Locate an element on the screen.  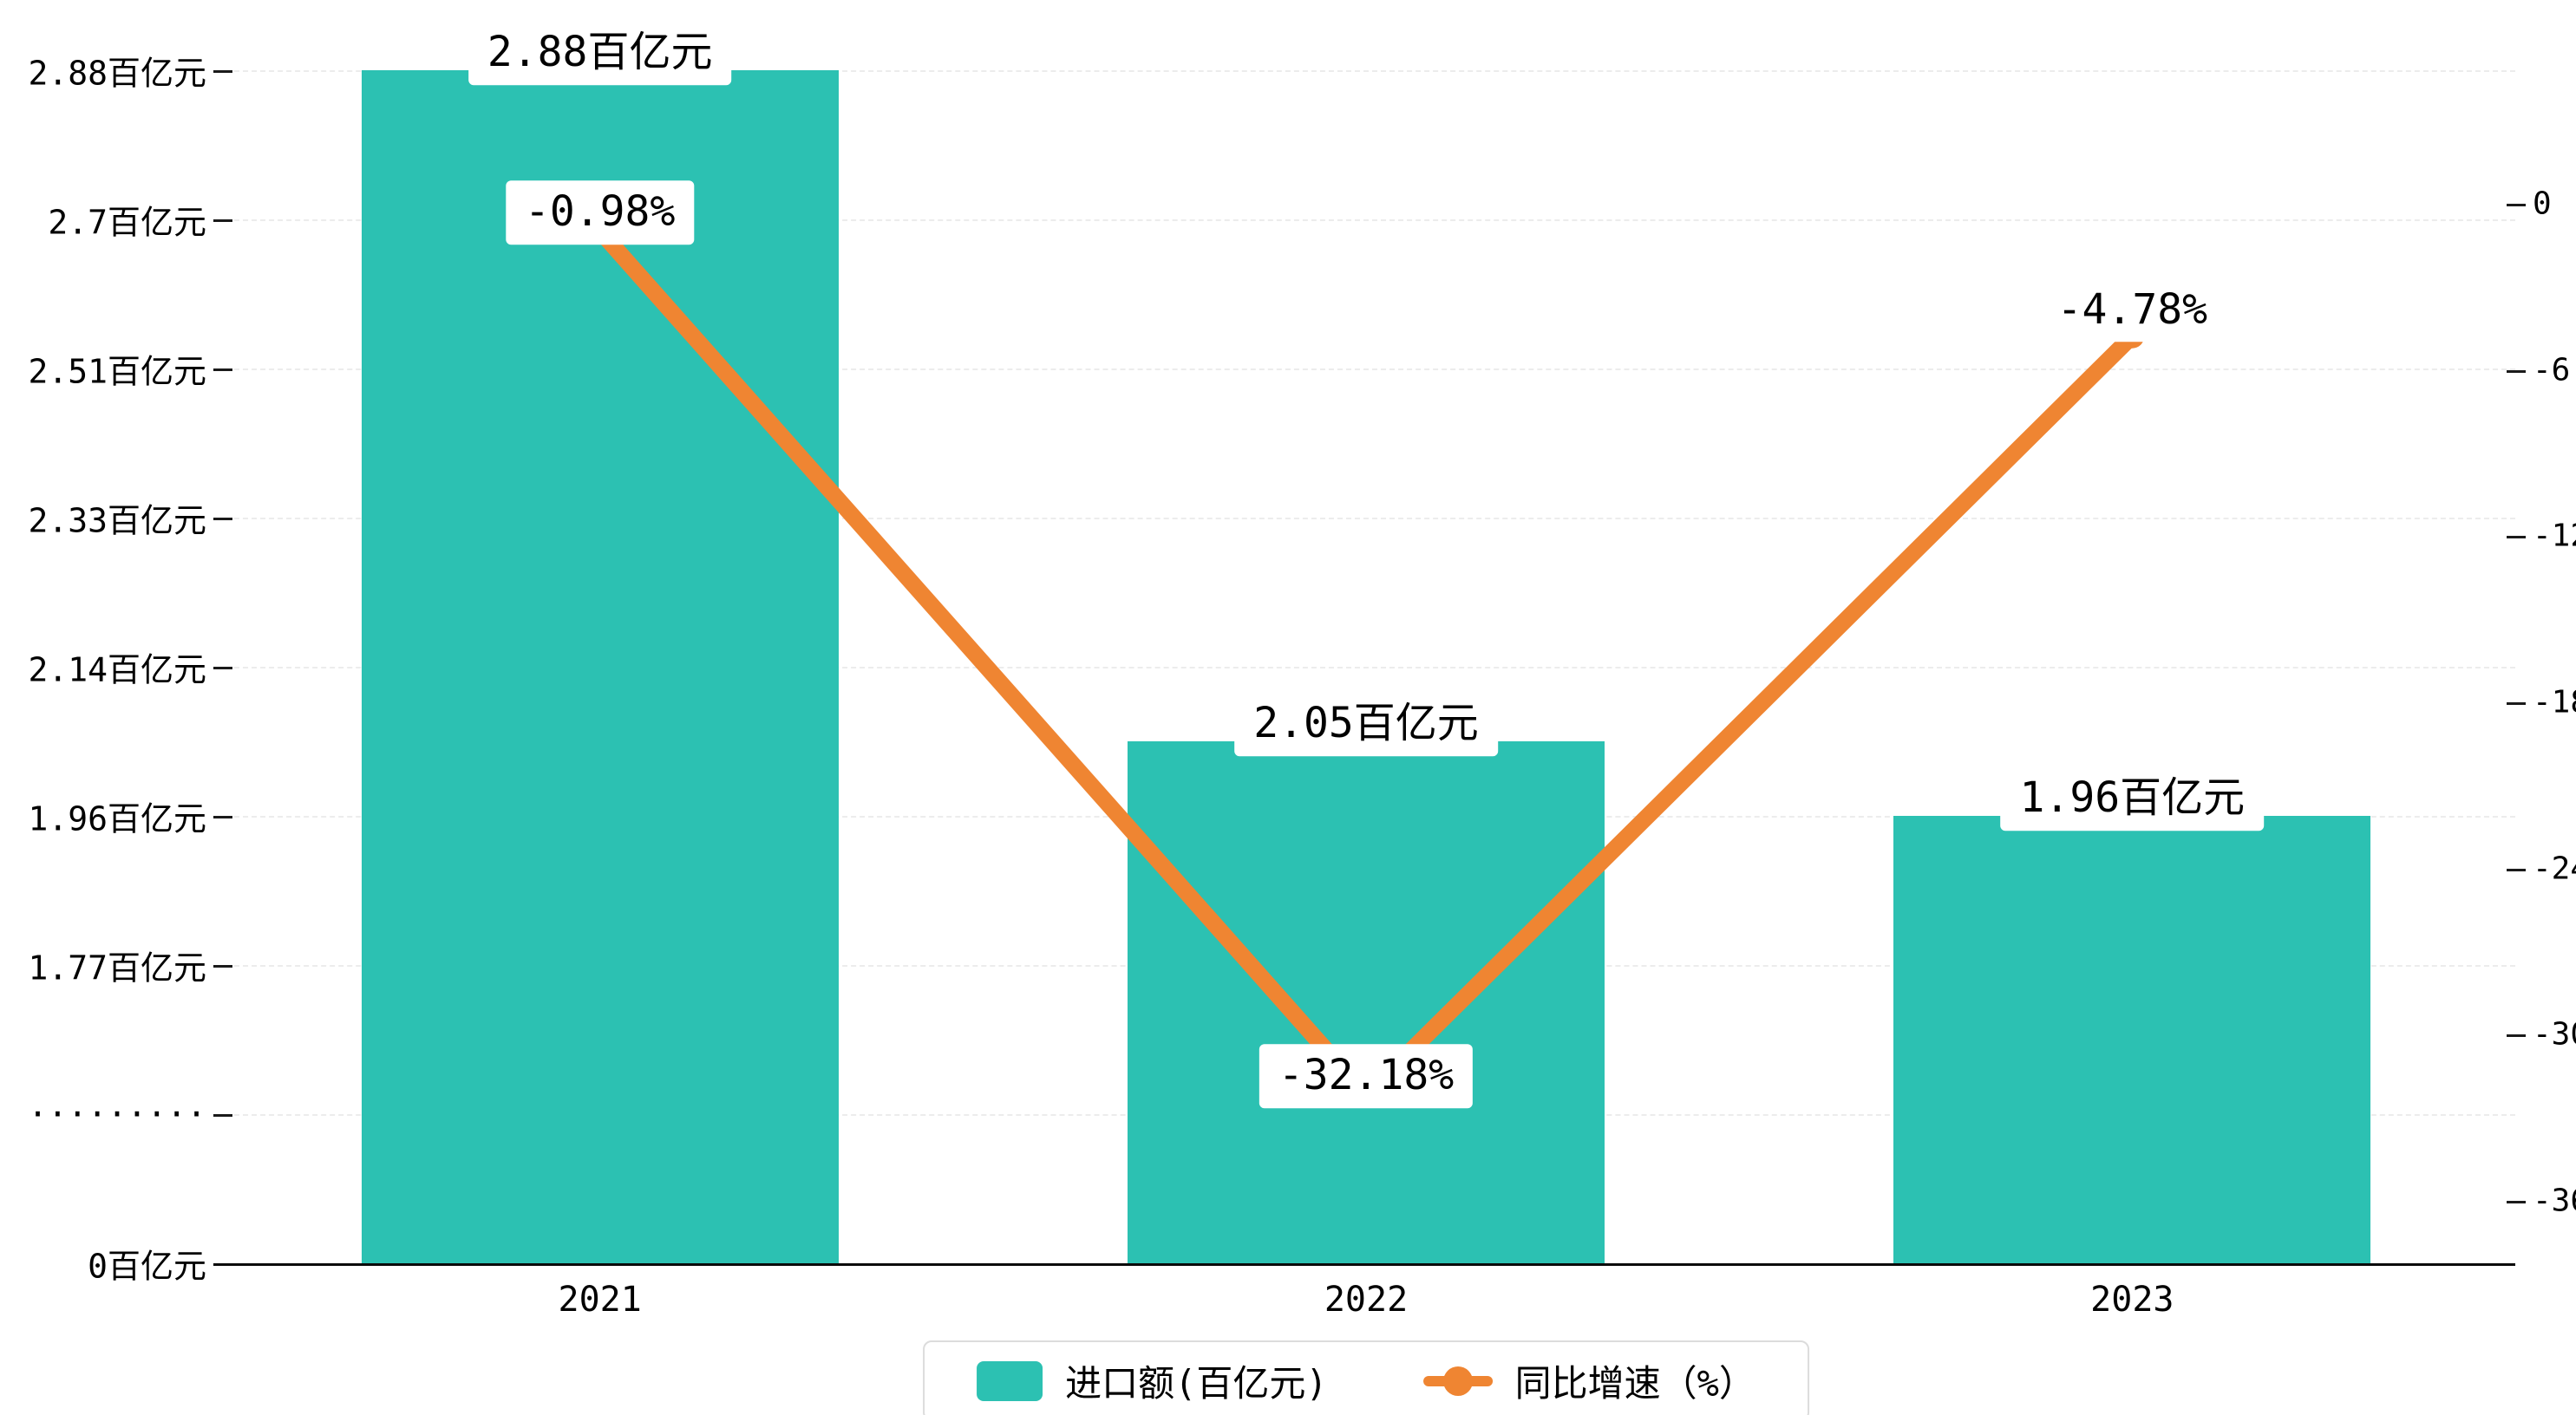
right-axis-tick-label: -30 is located at coordinates (2554, 1034).